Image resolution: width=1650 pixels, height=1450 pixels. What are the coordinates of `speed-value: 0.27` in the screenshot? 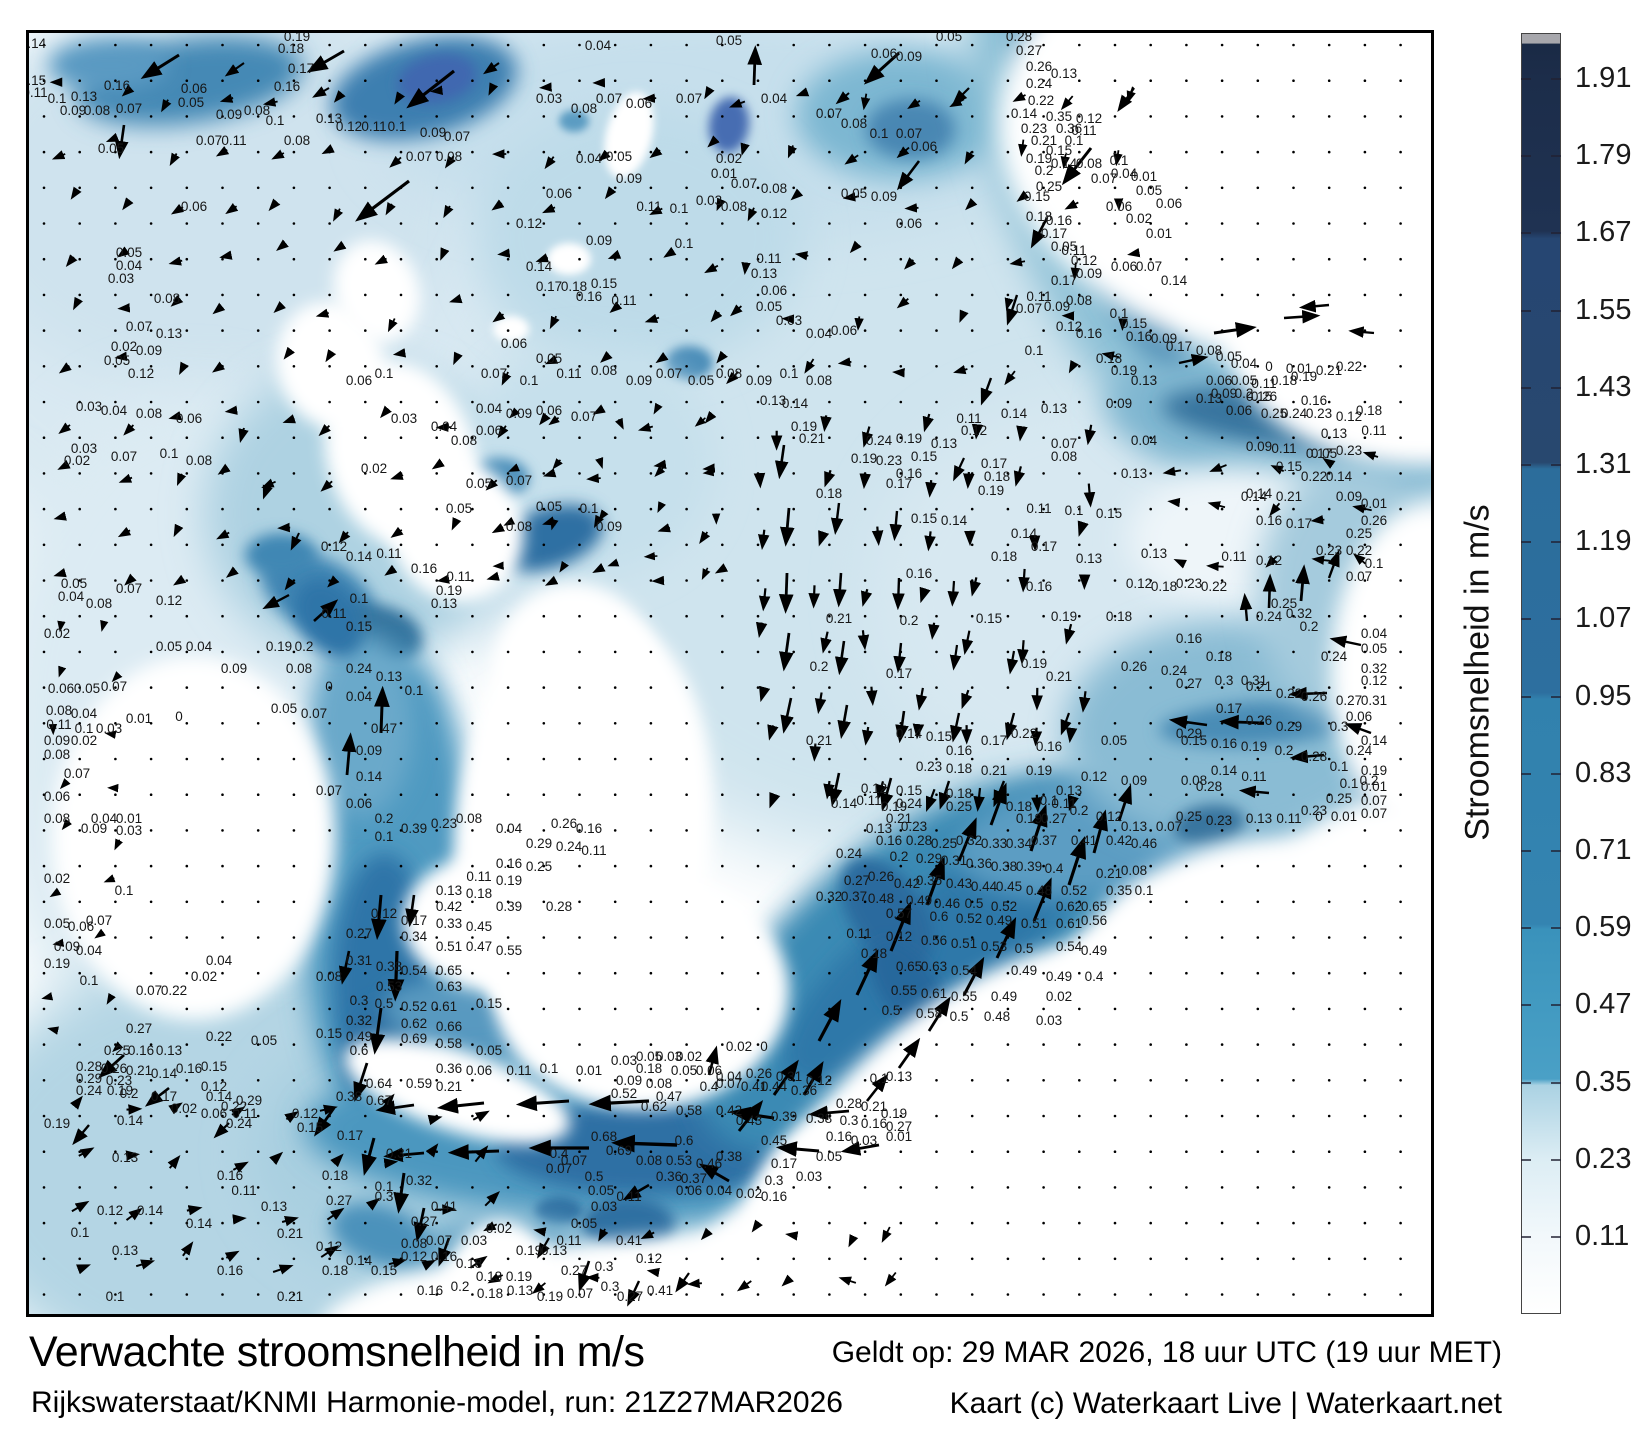 It's located at (1349, 700).